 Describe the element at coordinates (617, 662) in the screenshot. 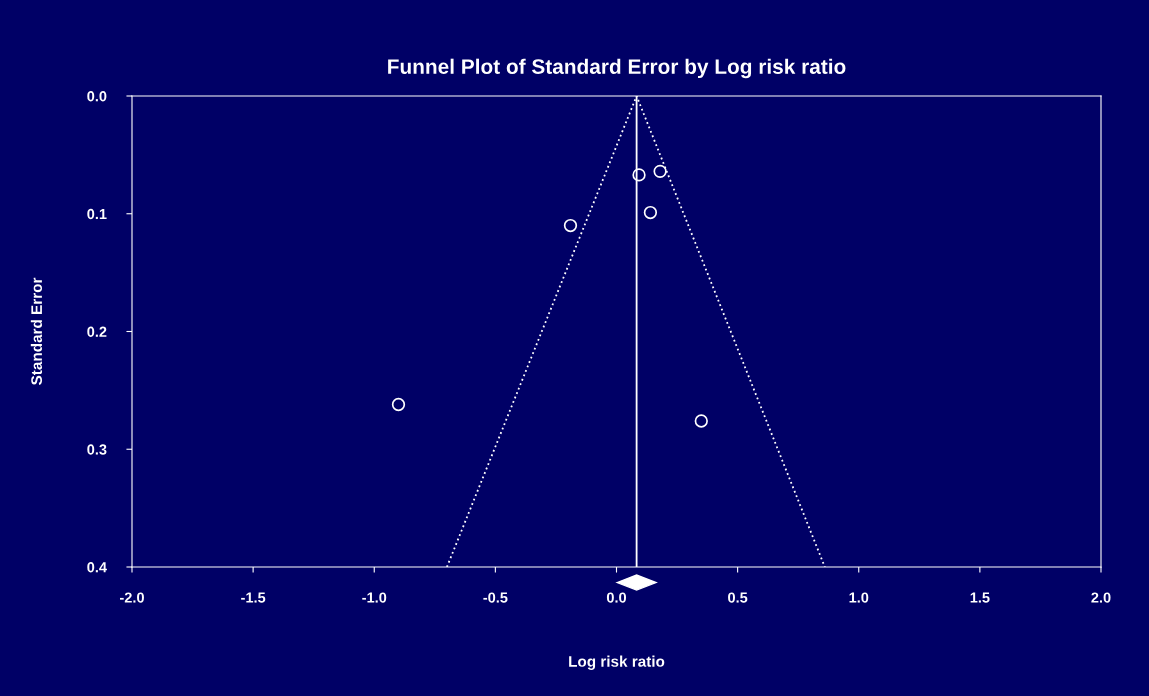

I see `x-axis-title: Log risk ratio` at that location.